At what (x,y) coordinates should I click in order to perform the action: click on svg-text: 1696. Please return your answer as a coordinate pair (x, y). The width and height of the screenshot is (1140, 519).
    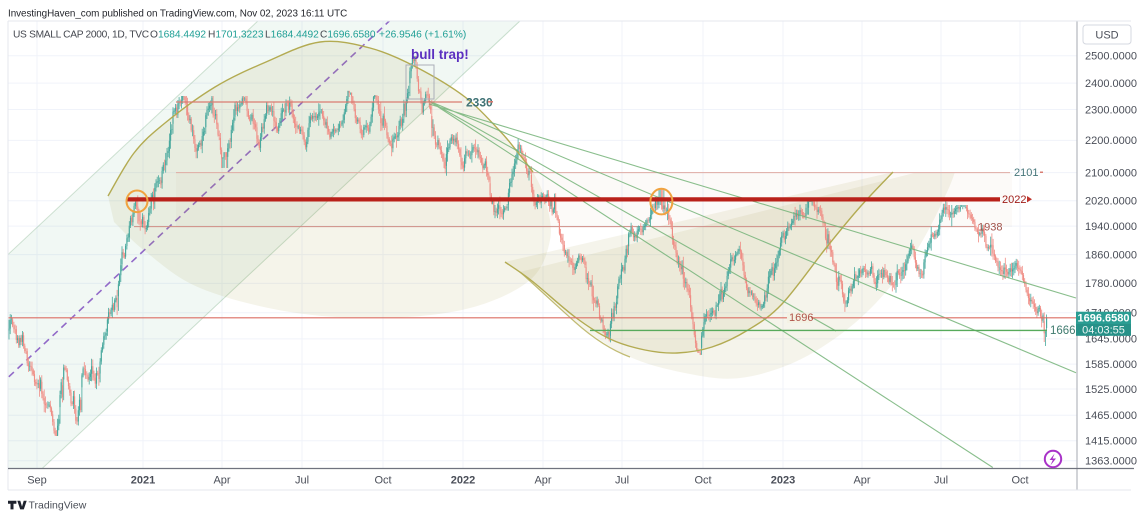
    Looking at the image, I should click on (801, 318).